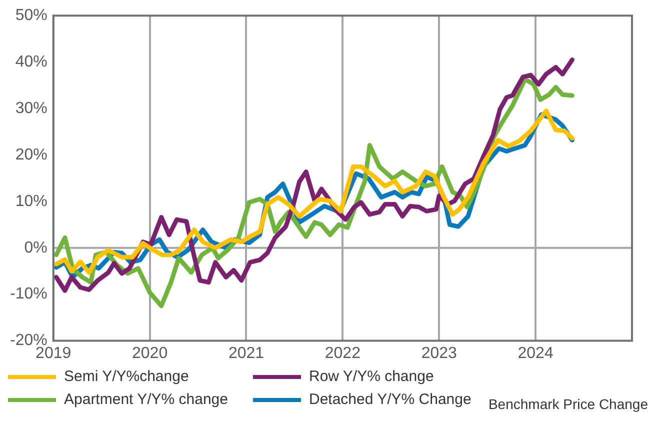  What do you see at coordinates (126, 376) in the screenshot?
I see `legend-label: Semi Y/Y%change` at bounding box center [126, 376].